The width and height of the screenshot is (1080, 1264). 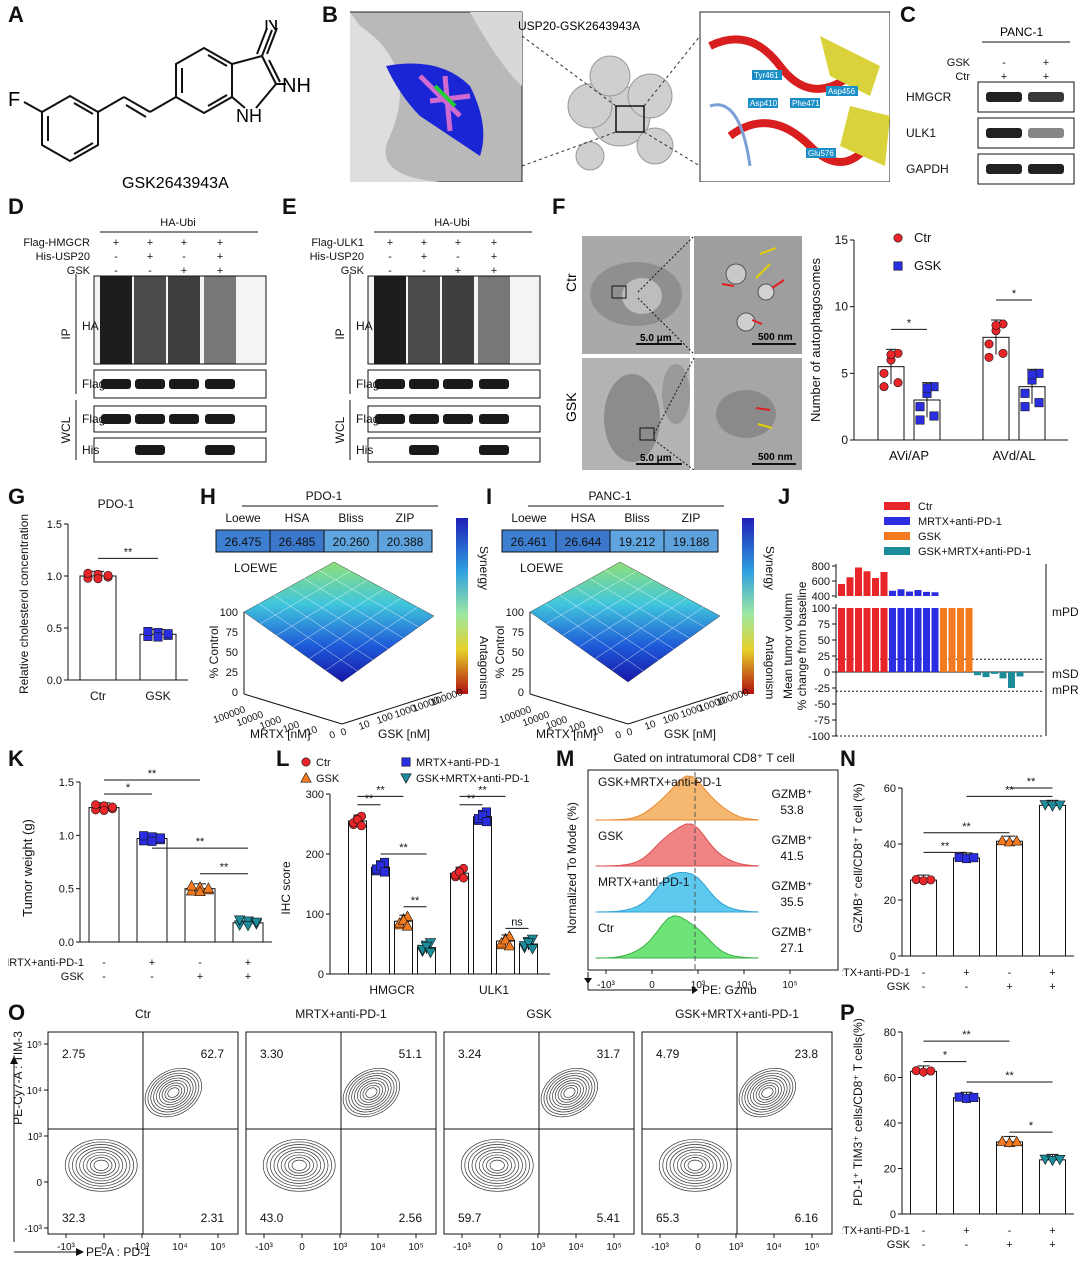 What do you see at coordinates (470, 1054) in the screenshot?
I see `quadrant-value: 3.24` at bounding box center [470, 1054].